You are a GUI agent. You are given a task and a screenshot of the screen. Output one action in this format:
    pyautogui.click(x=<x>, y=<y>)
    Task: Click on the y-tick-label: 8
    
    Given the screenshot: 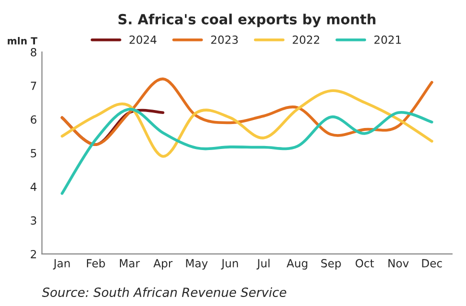 What is the action you would take?
    pyautogui.click(x=33, y=52)
    